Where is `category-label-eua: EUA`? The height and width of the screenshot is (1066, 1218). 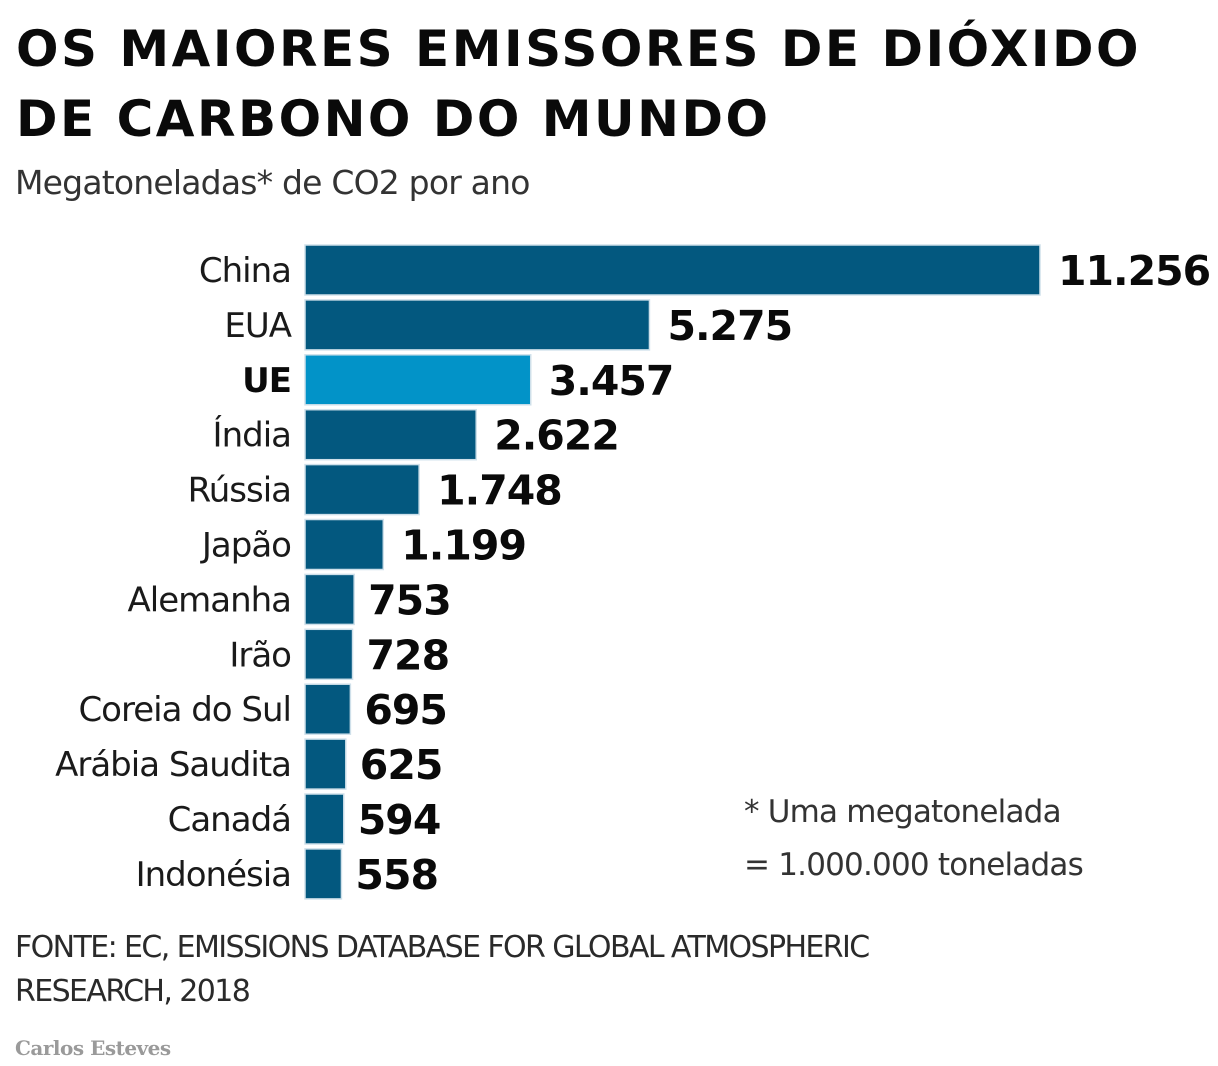 category-label-eua: EUA is located at coordinates (257, 326).